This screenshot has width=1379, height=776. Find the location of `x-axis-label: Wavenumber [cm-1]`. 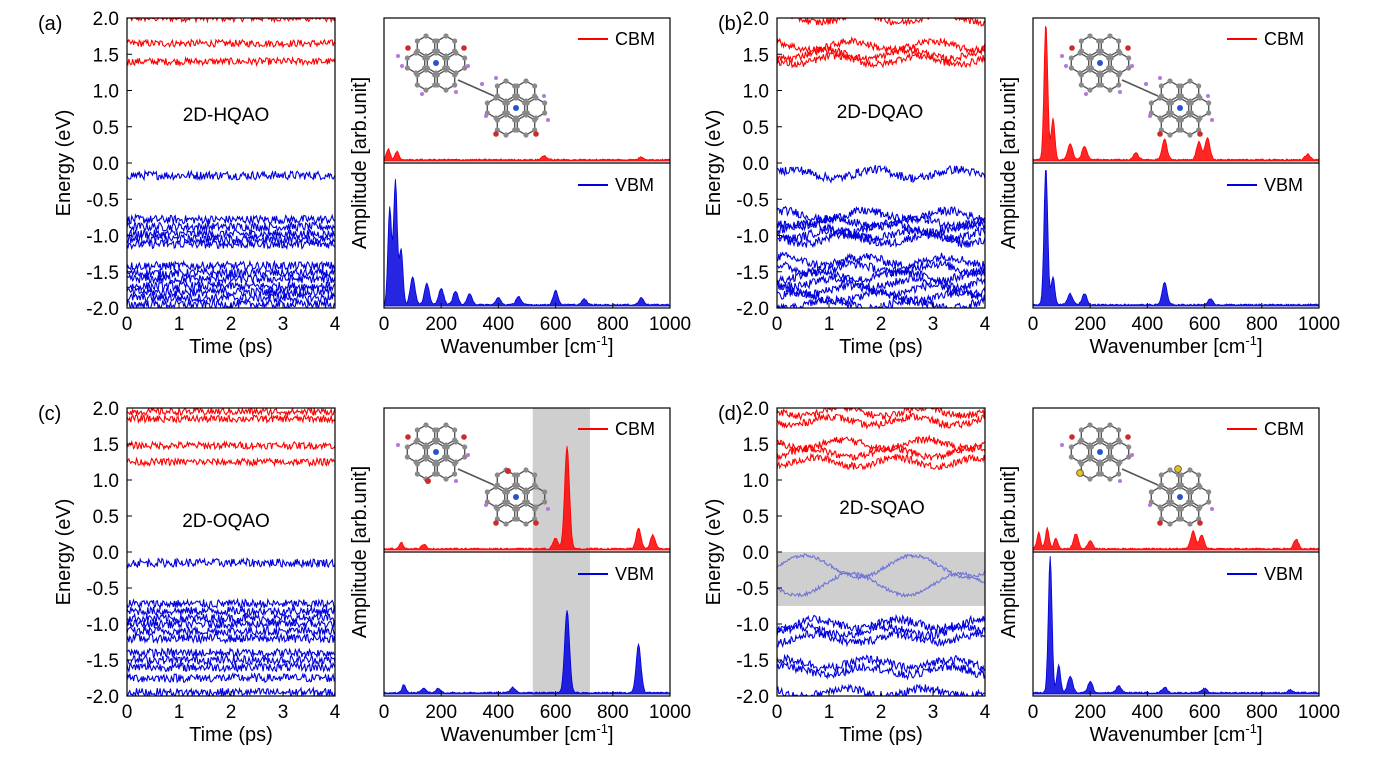

x-axis-label: Wavenumber [cm-1] is located at coordinates (526, 733).